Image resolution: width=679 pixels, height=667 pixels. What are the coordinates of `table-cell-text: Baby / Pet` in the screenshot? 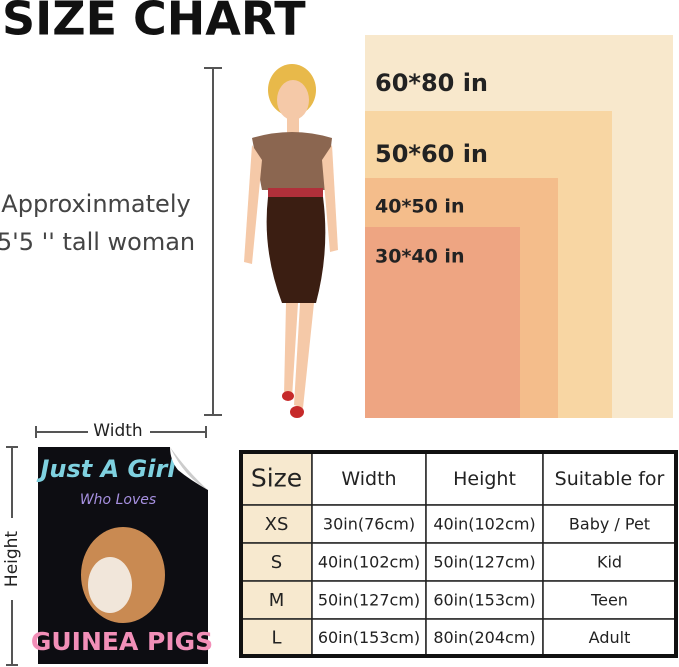 It's located at (609, 524).